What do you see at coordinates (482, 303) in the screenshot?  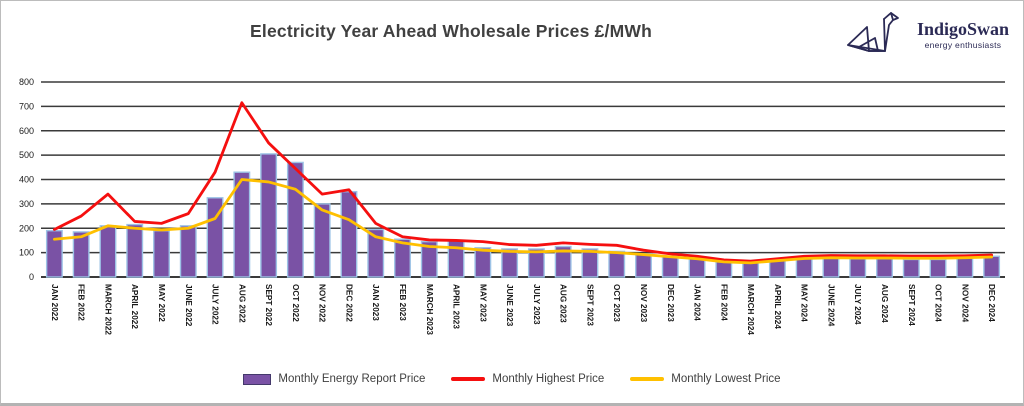 I see `x-tick-label: MAY 2023` at bounding box center [482, 303].